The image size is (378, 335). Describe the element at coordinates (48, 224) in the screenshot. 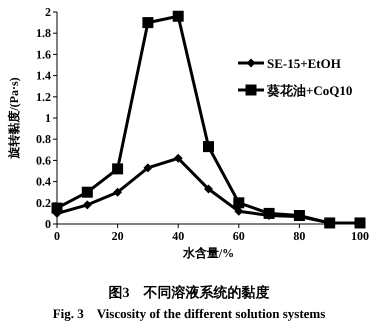

I see `y-tick-label: 0` at that location.